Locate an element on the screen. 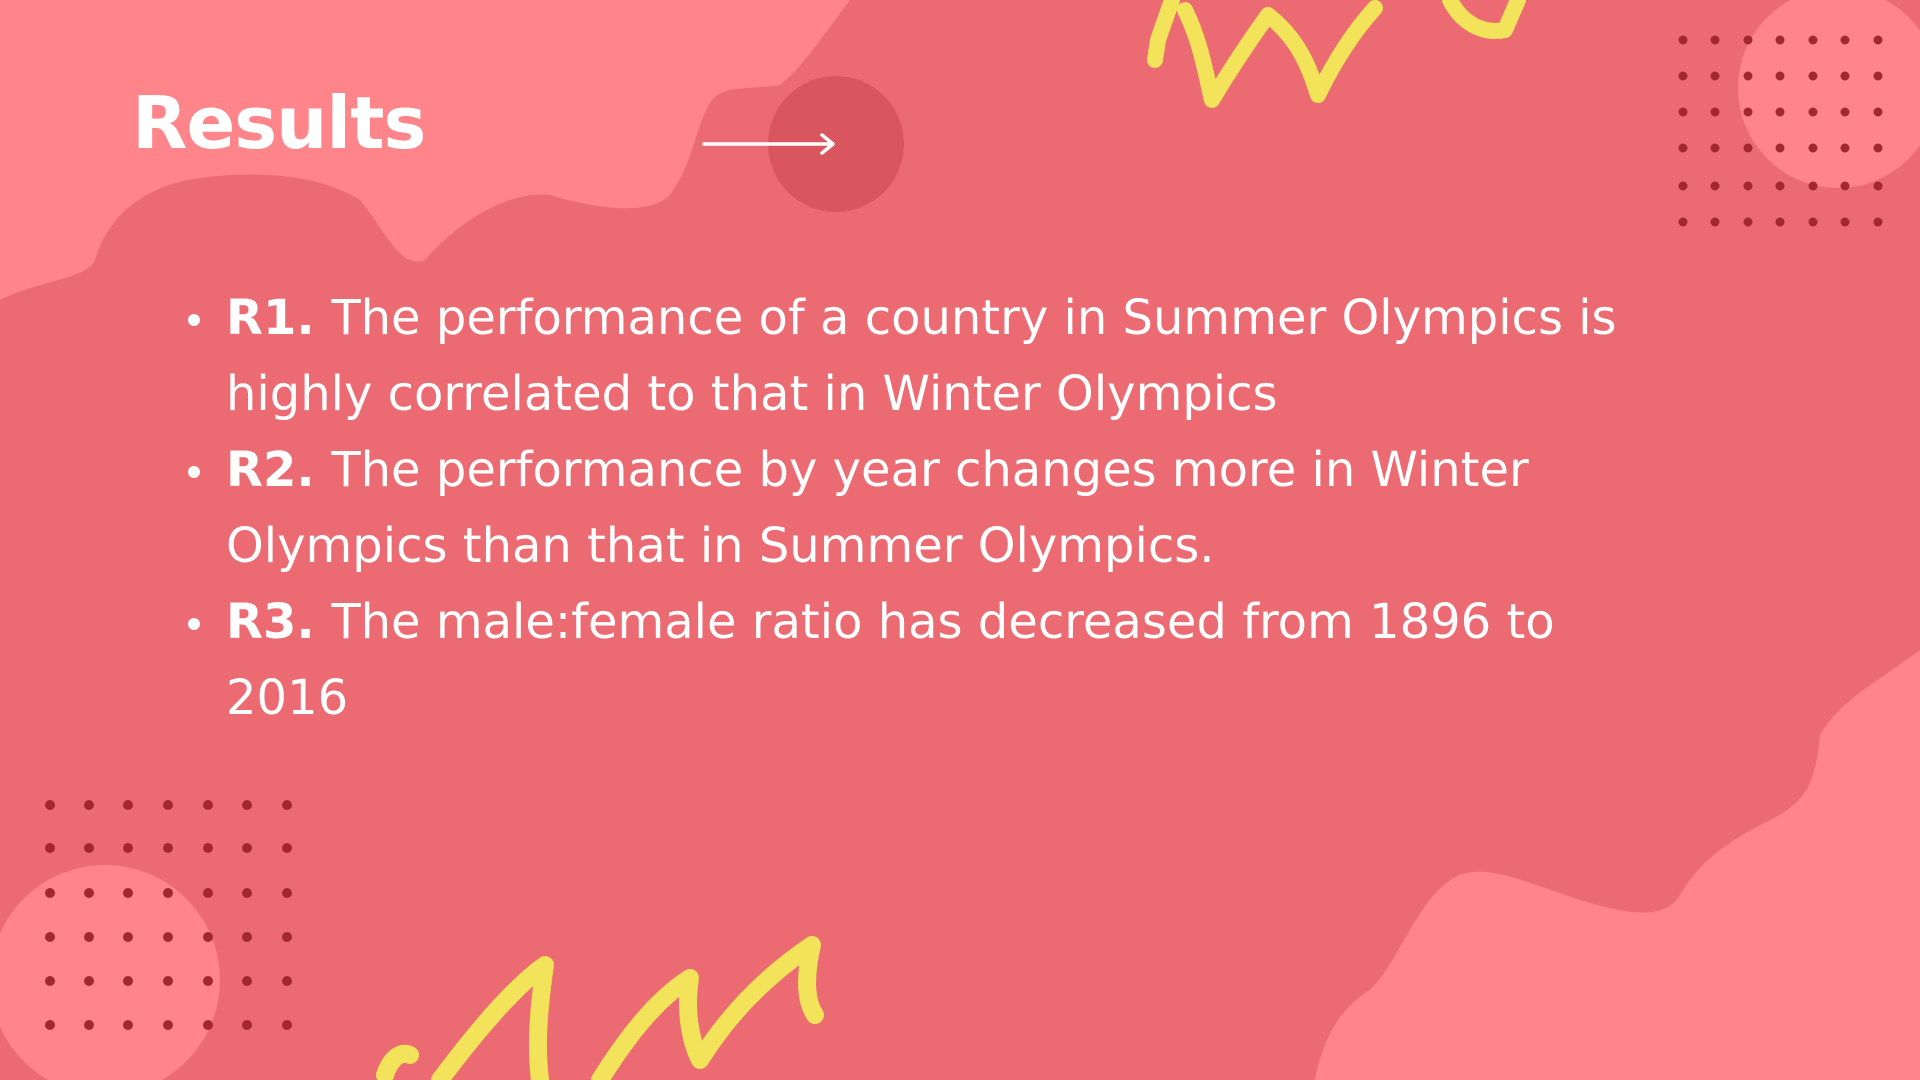 The image size is (1920, 1080). bottom-scribble is located at coordinates (600, 1008).